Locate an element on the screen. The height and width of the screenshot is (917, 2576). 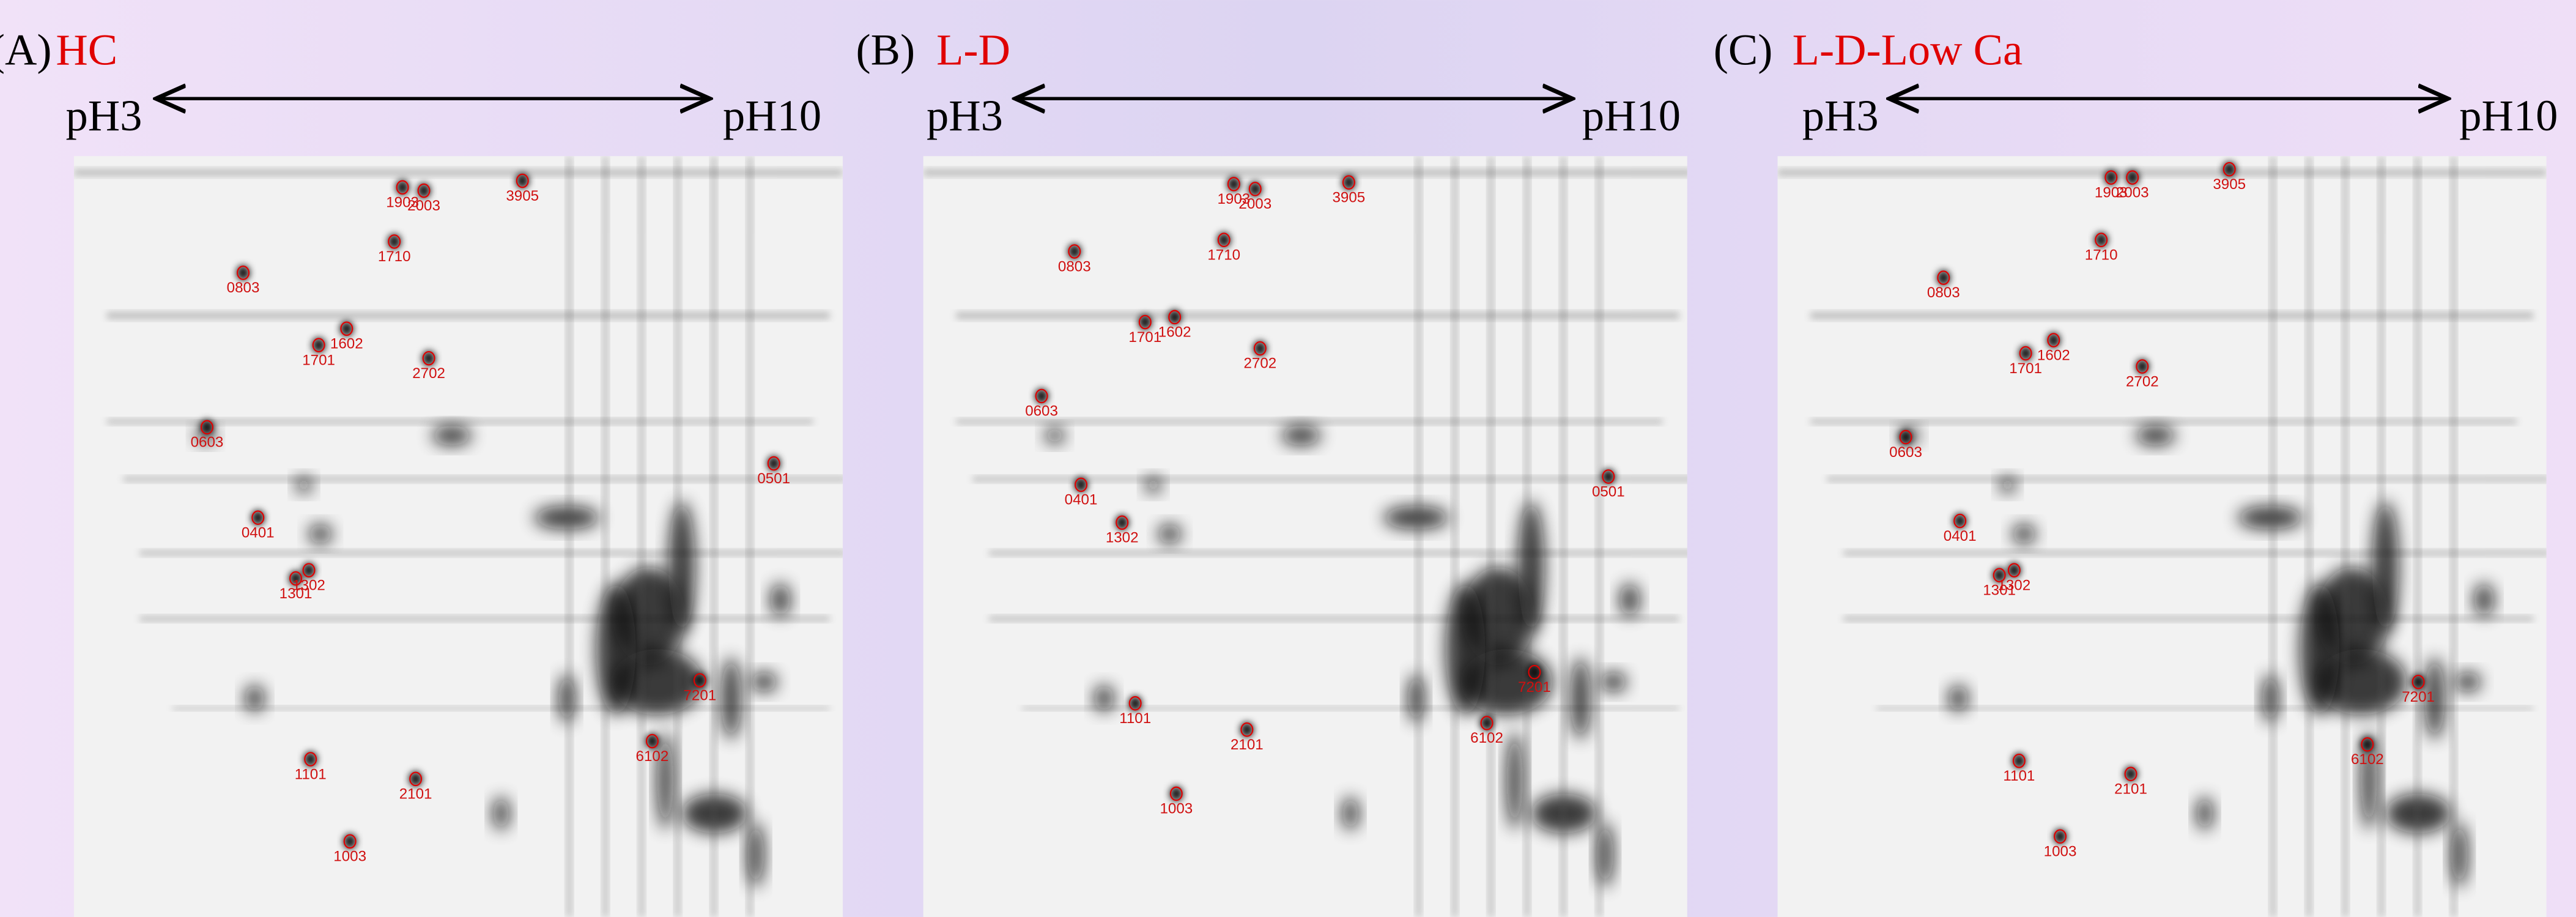
spot-label: 0501 is located at coordinates (773, 478).